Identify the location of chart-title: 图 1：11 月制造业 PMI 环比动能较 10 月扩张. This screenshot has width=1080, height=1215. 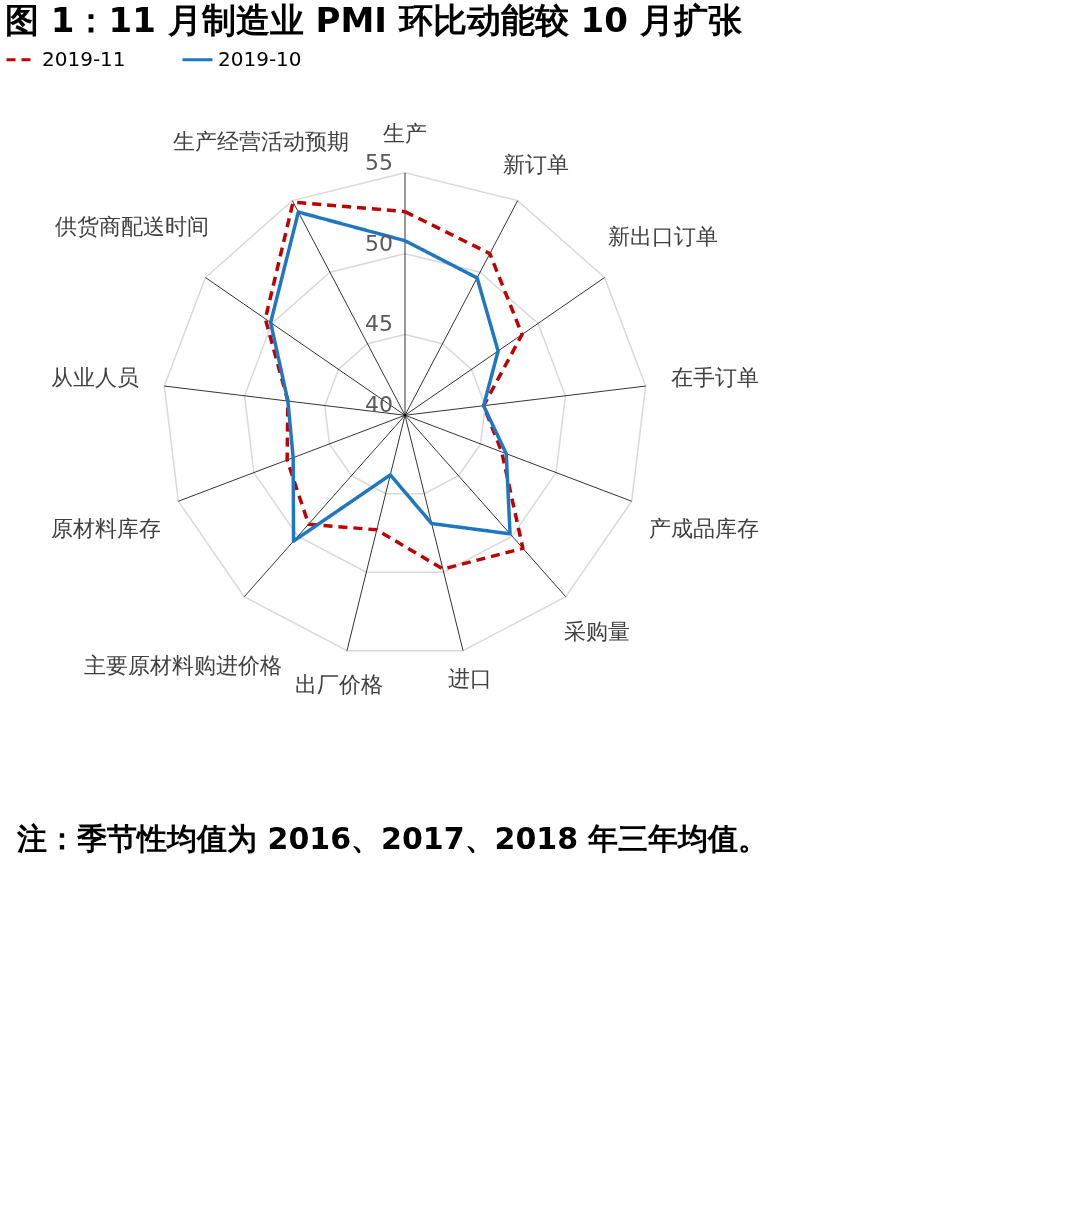
(374, 20).